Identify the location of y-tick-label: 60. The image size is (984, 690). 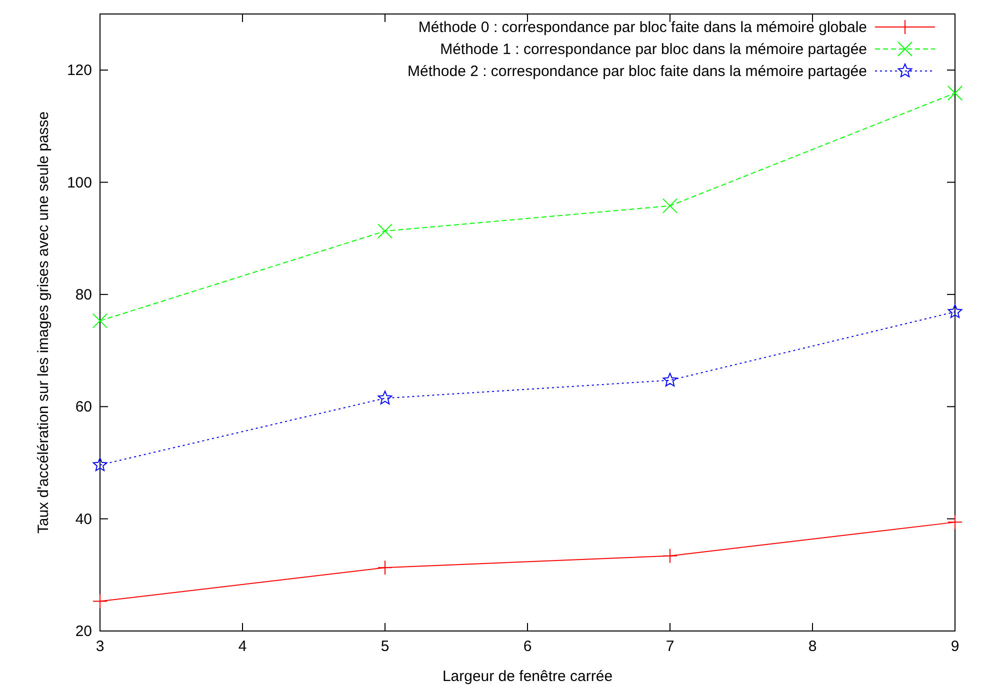
(83, 407).